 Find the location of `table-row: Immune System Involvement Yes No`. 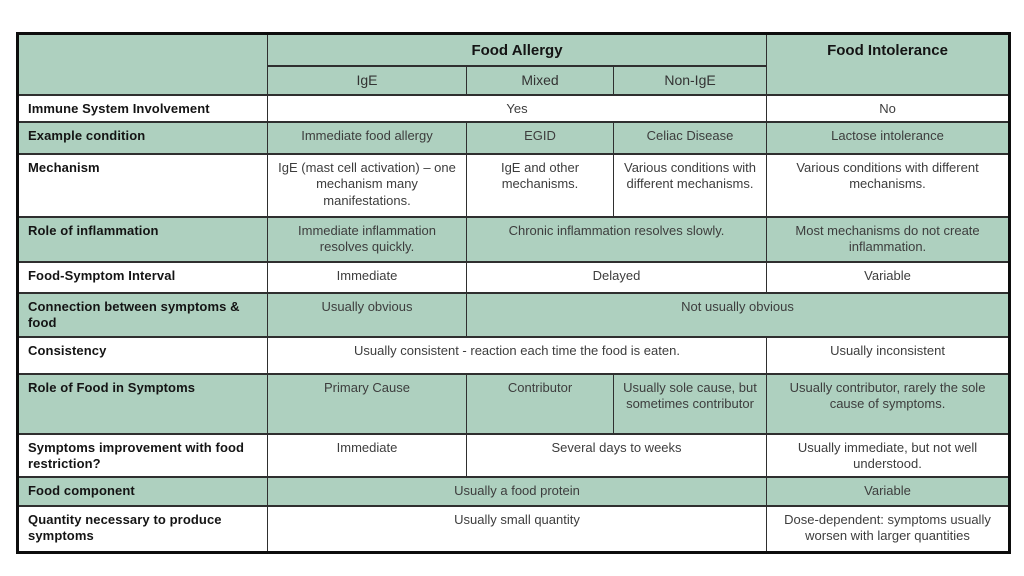

table-row: Immune System Involvement Yes No is located at coordinates (514, 108).